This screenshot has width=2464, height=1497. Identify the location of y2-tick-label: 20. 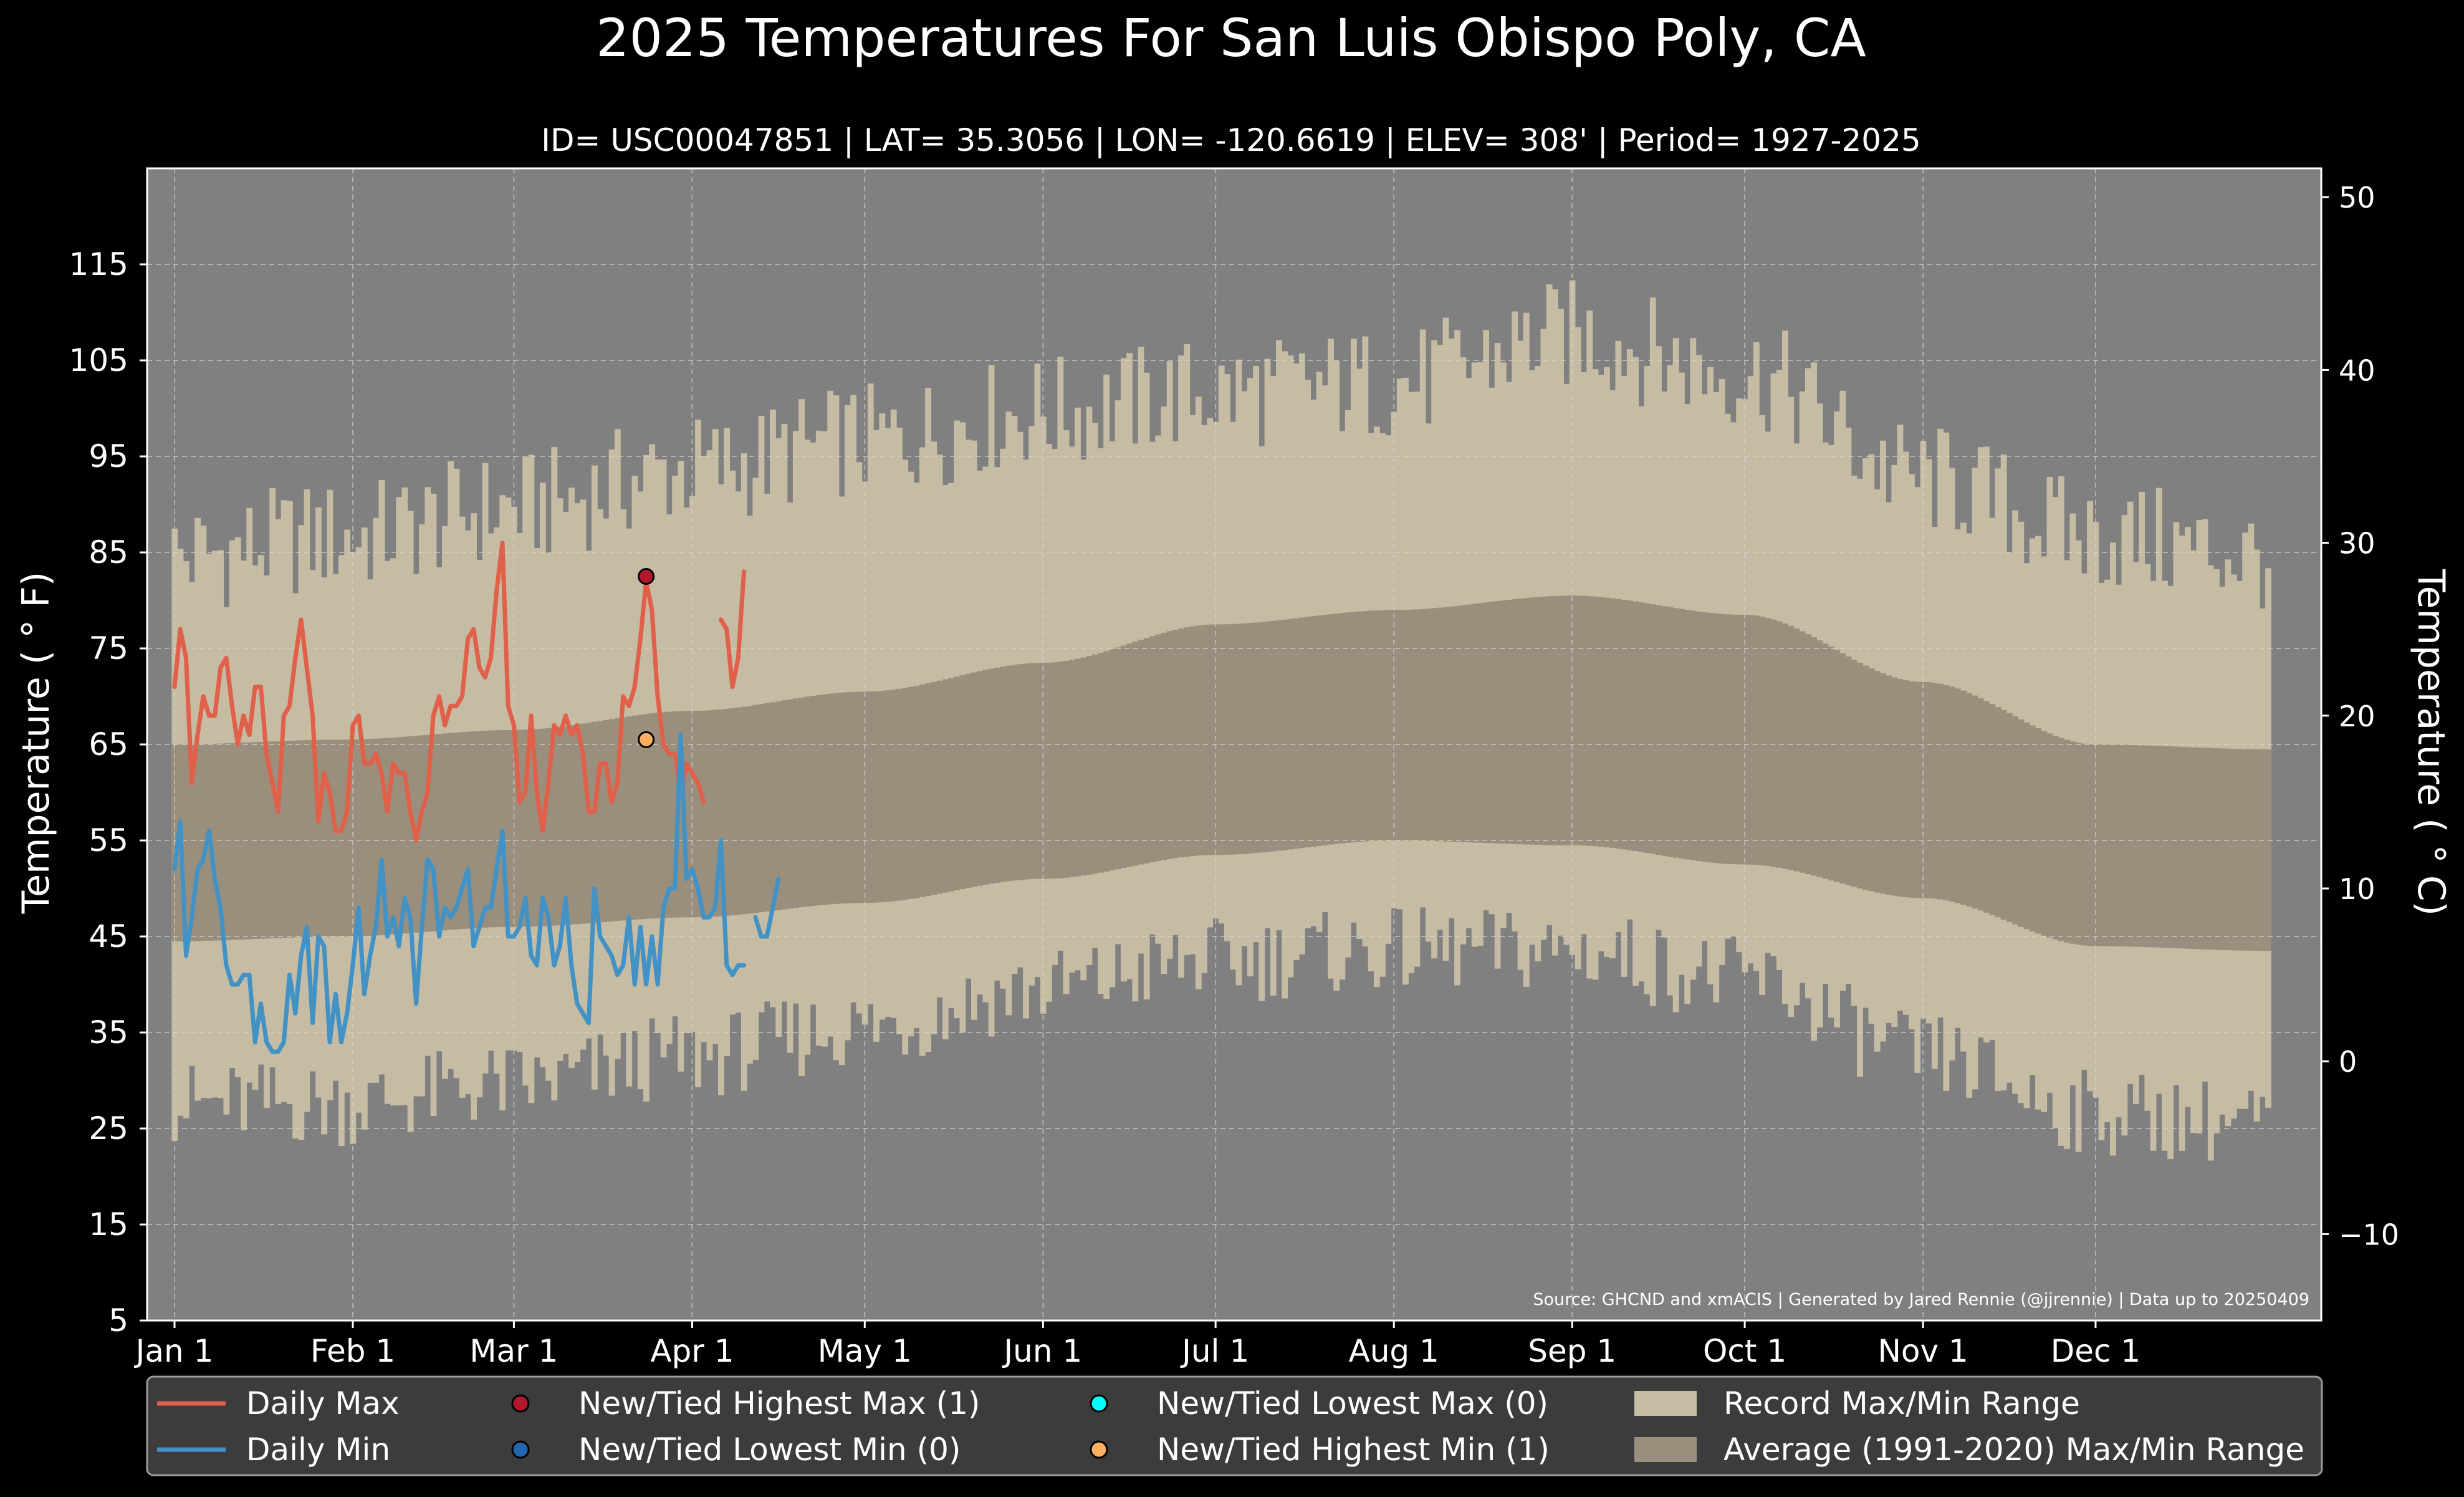
(2357, 716).